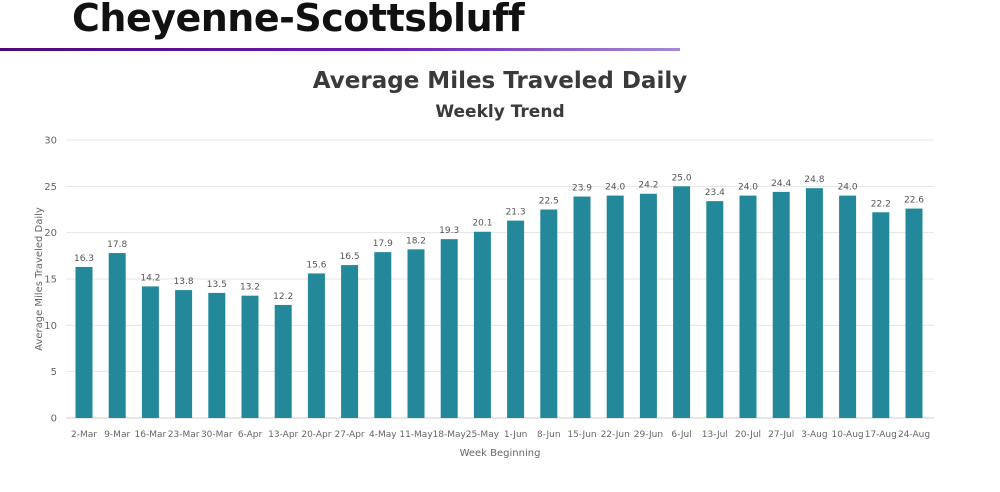 The height and width of the screenshot is (492, 1000). What do you see at coordinates (250, 435) in the screenshot?
I see `x-tick-label: 6-Apr` at bounding box center [250, 435].